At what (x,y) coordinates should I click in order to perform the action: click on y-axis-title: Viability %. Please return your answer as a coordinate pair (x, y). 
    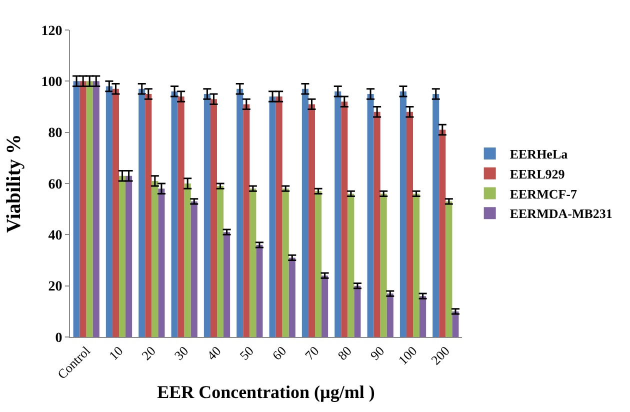
    Looking at the image, I should click on (14, 183).